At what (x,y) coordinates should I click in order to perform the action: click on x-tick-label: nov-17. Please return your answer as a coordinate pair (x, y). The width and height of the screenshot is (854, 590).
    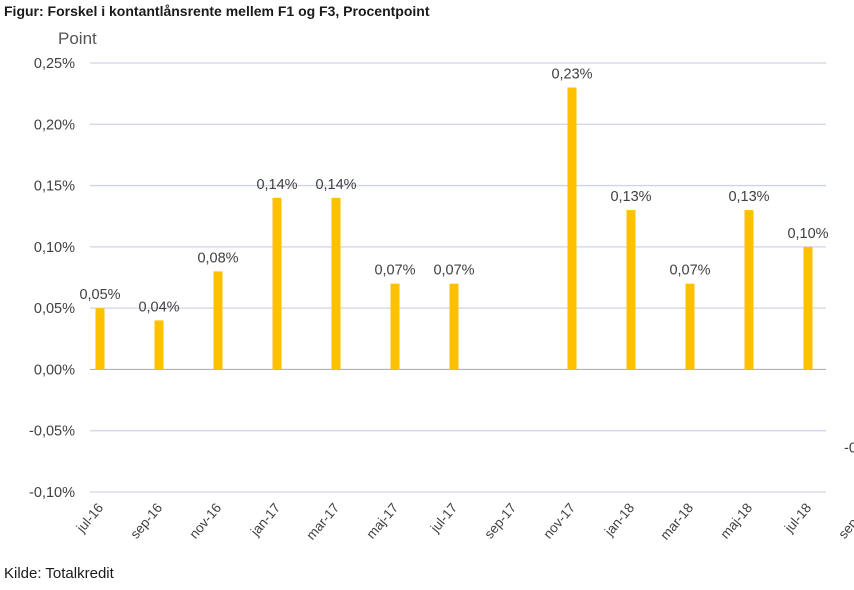
    Looking at the image, I should click on (559, 520).